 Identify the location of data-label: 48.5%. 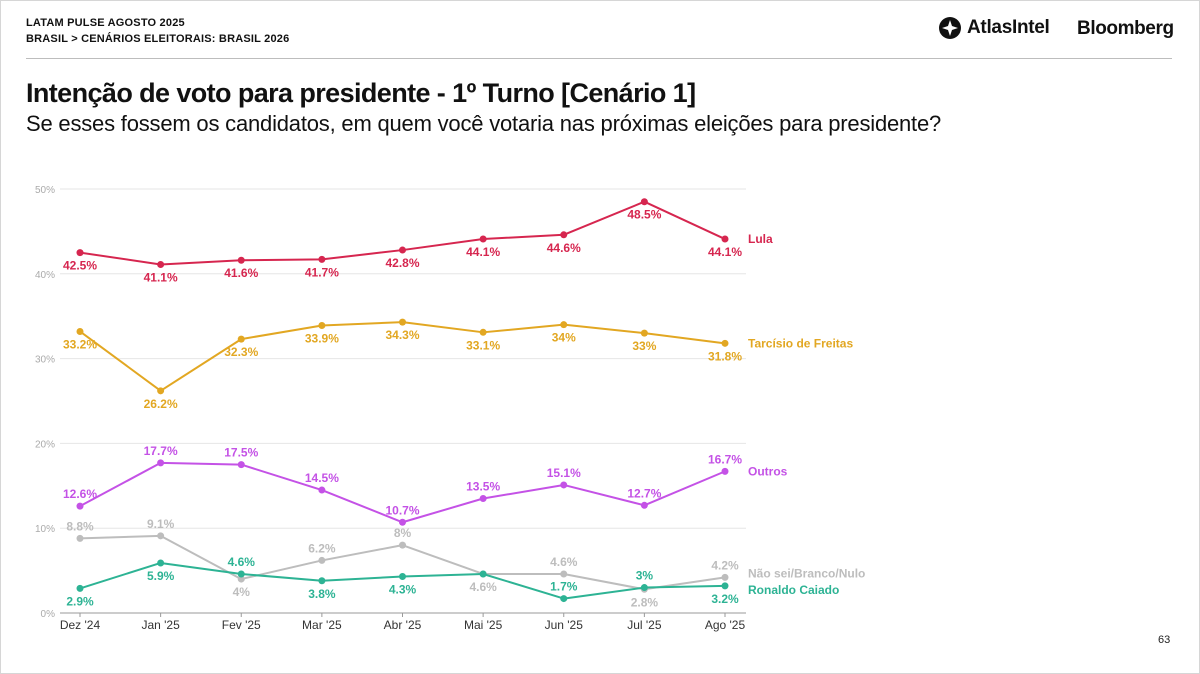
(644, 215).